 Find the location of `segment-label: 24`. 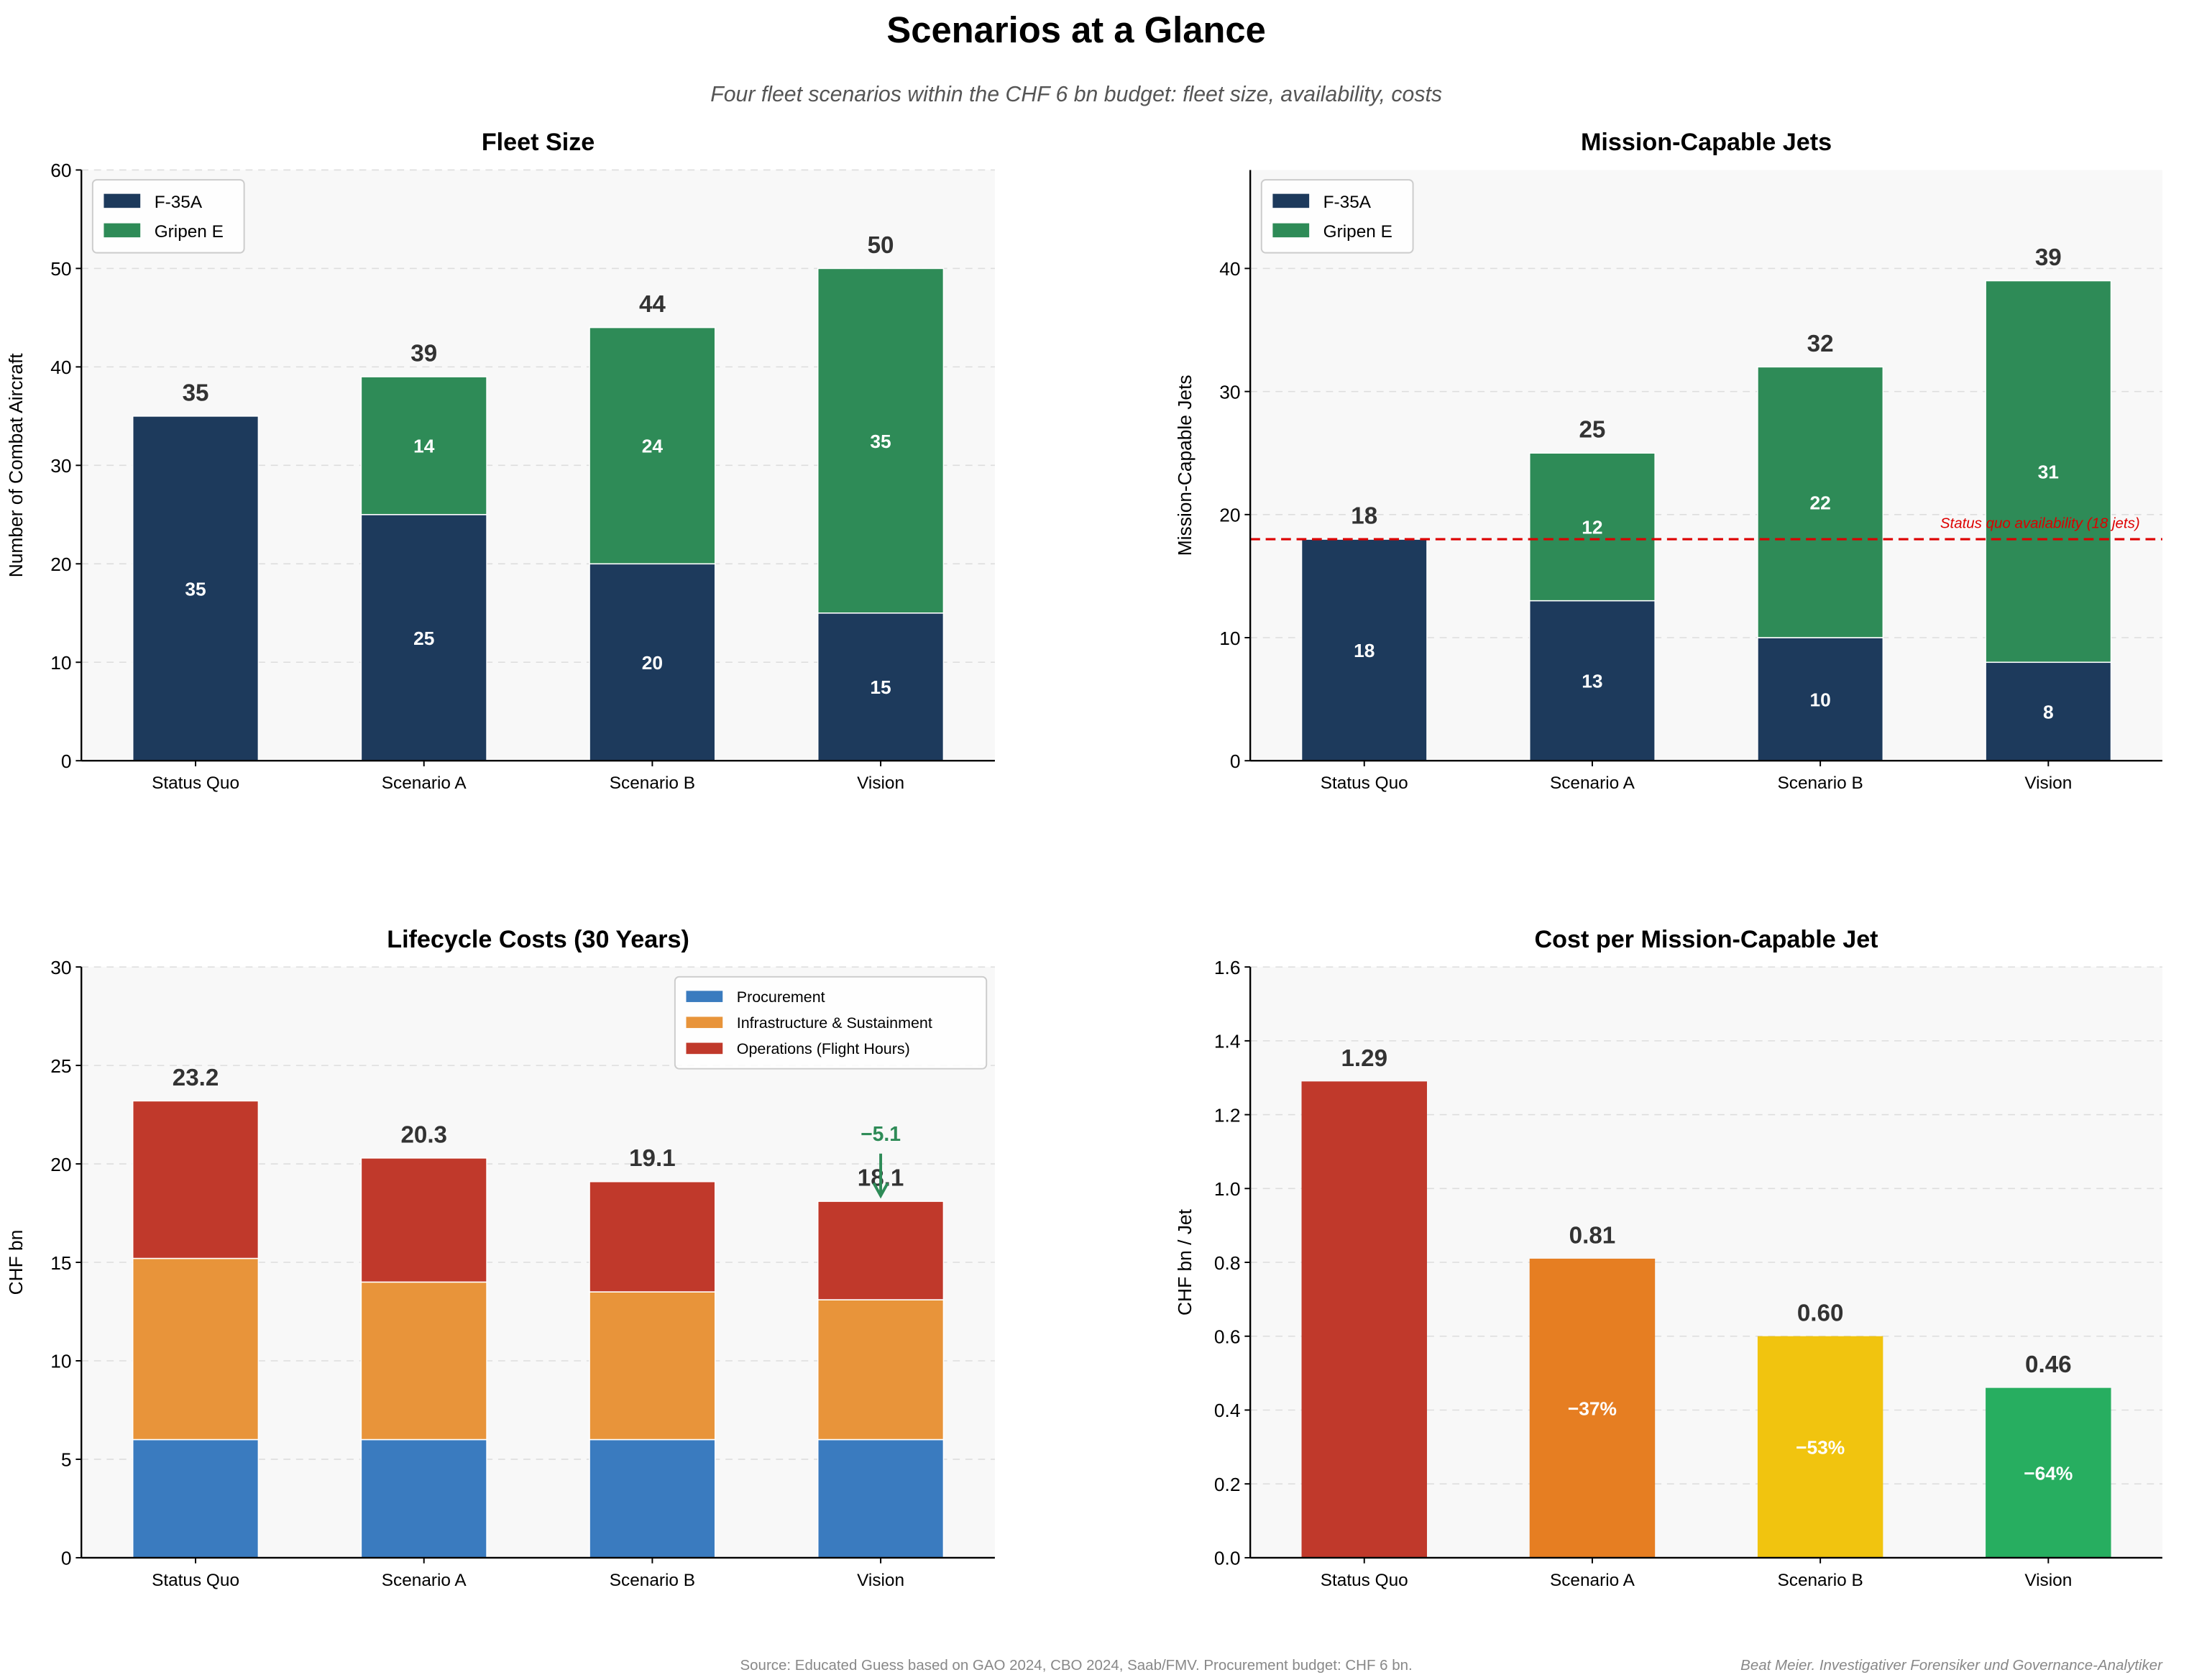

segment-label: 24 is located at coordinates (653, 446).